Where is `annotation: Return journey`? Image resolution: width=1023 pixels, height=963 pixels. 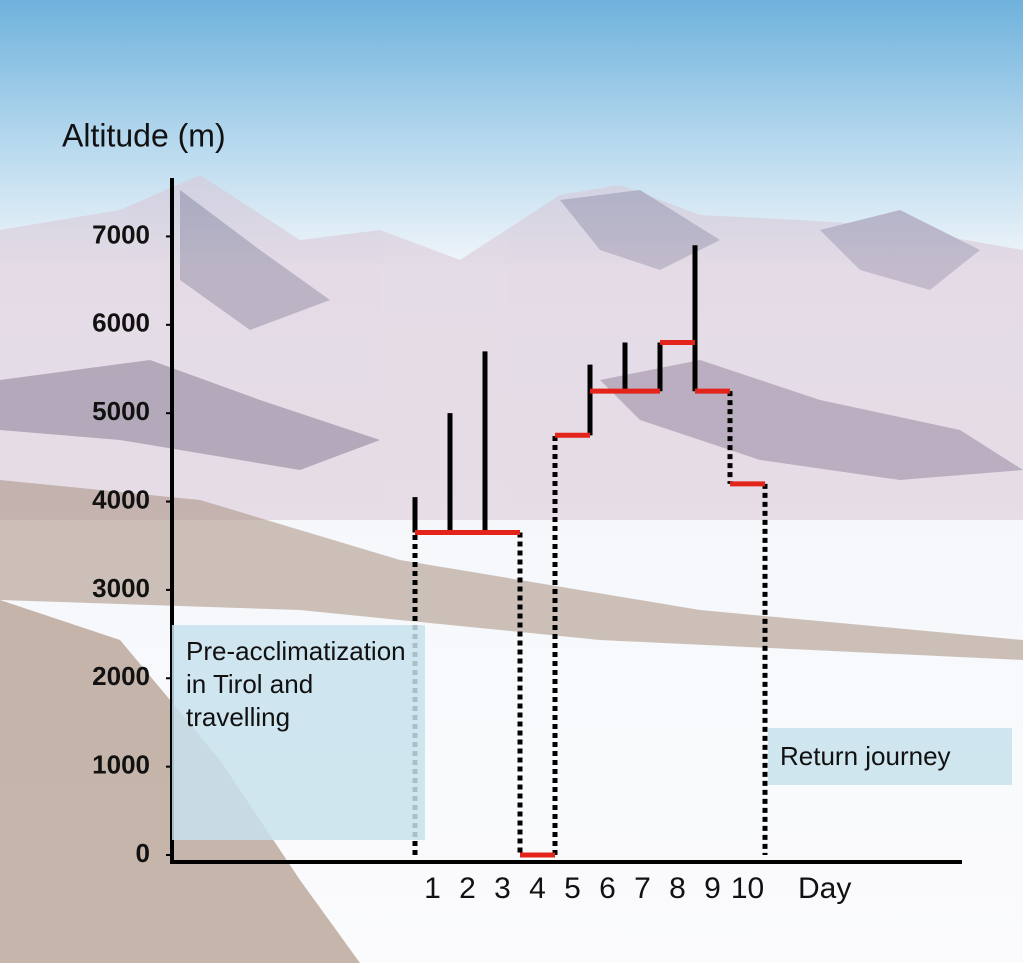 annotation: Return journey is located at coordinates (890, 756).